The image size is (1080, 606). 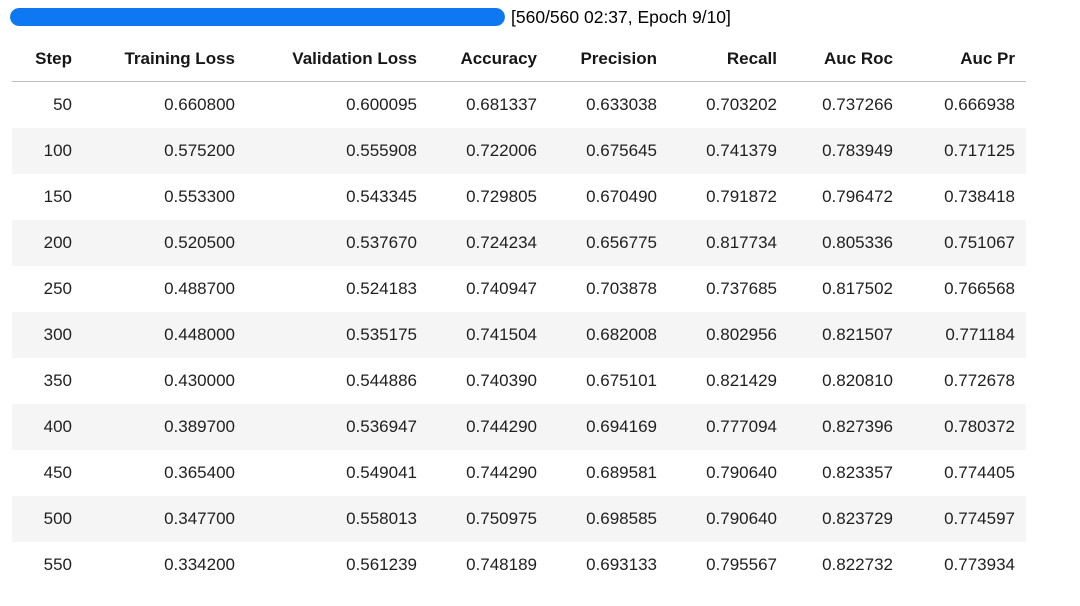 What do you see at coordinates (199, 518) in the screenshot?
I see `table-cell: 0.347700` at bounding box center [199, 518].